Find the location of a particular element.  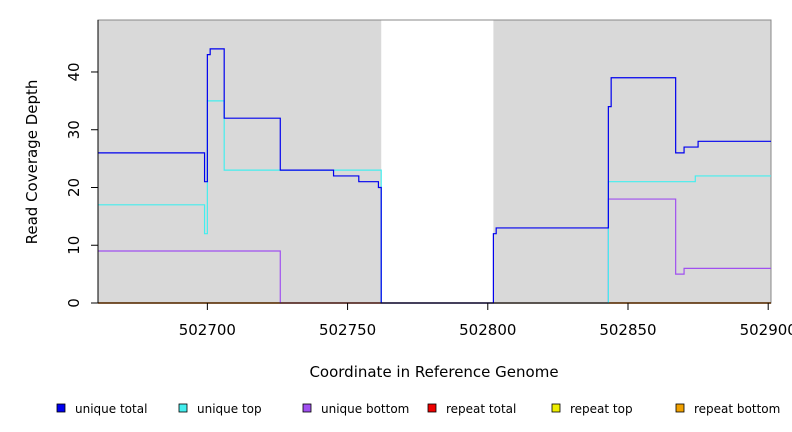

legend-label: repeat bottom is located at coordinates (737, 409).